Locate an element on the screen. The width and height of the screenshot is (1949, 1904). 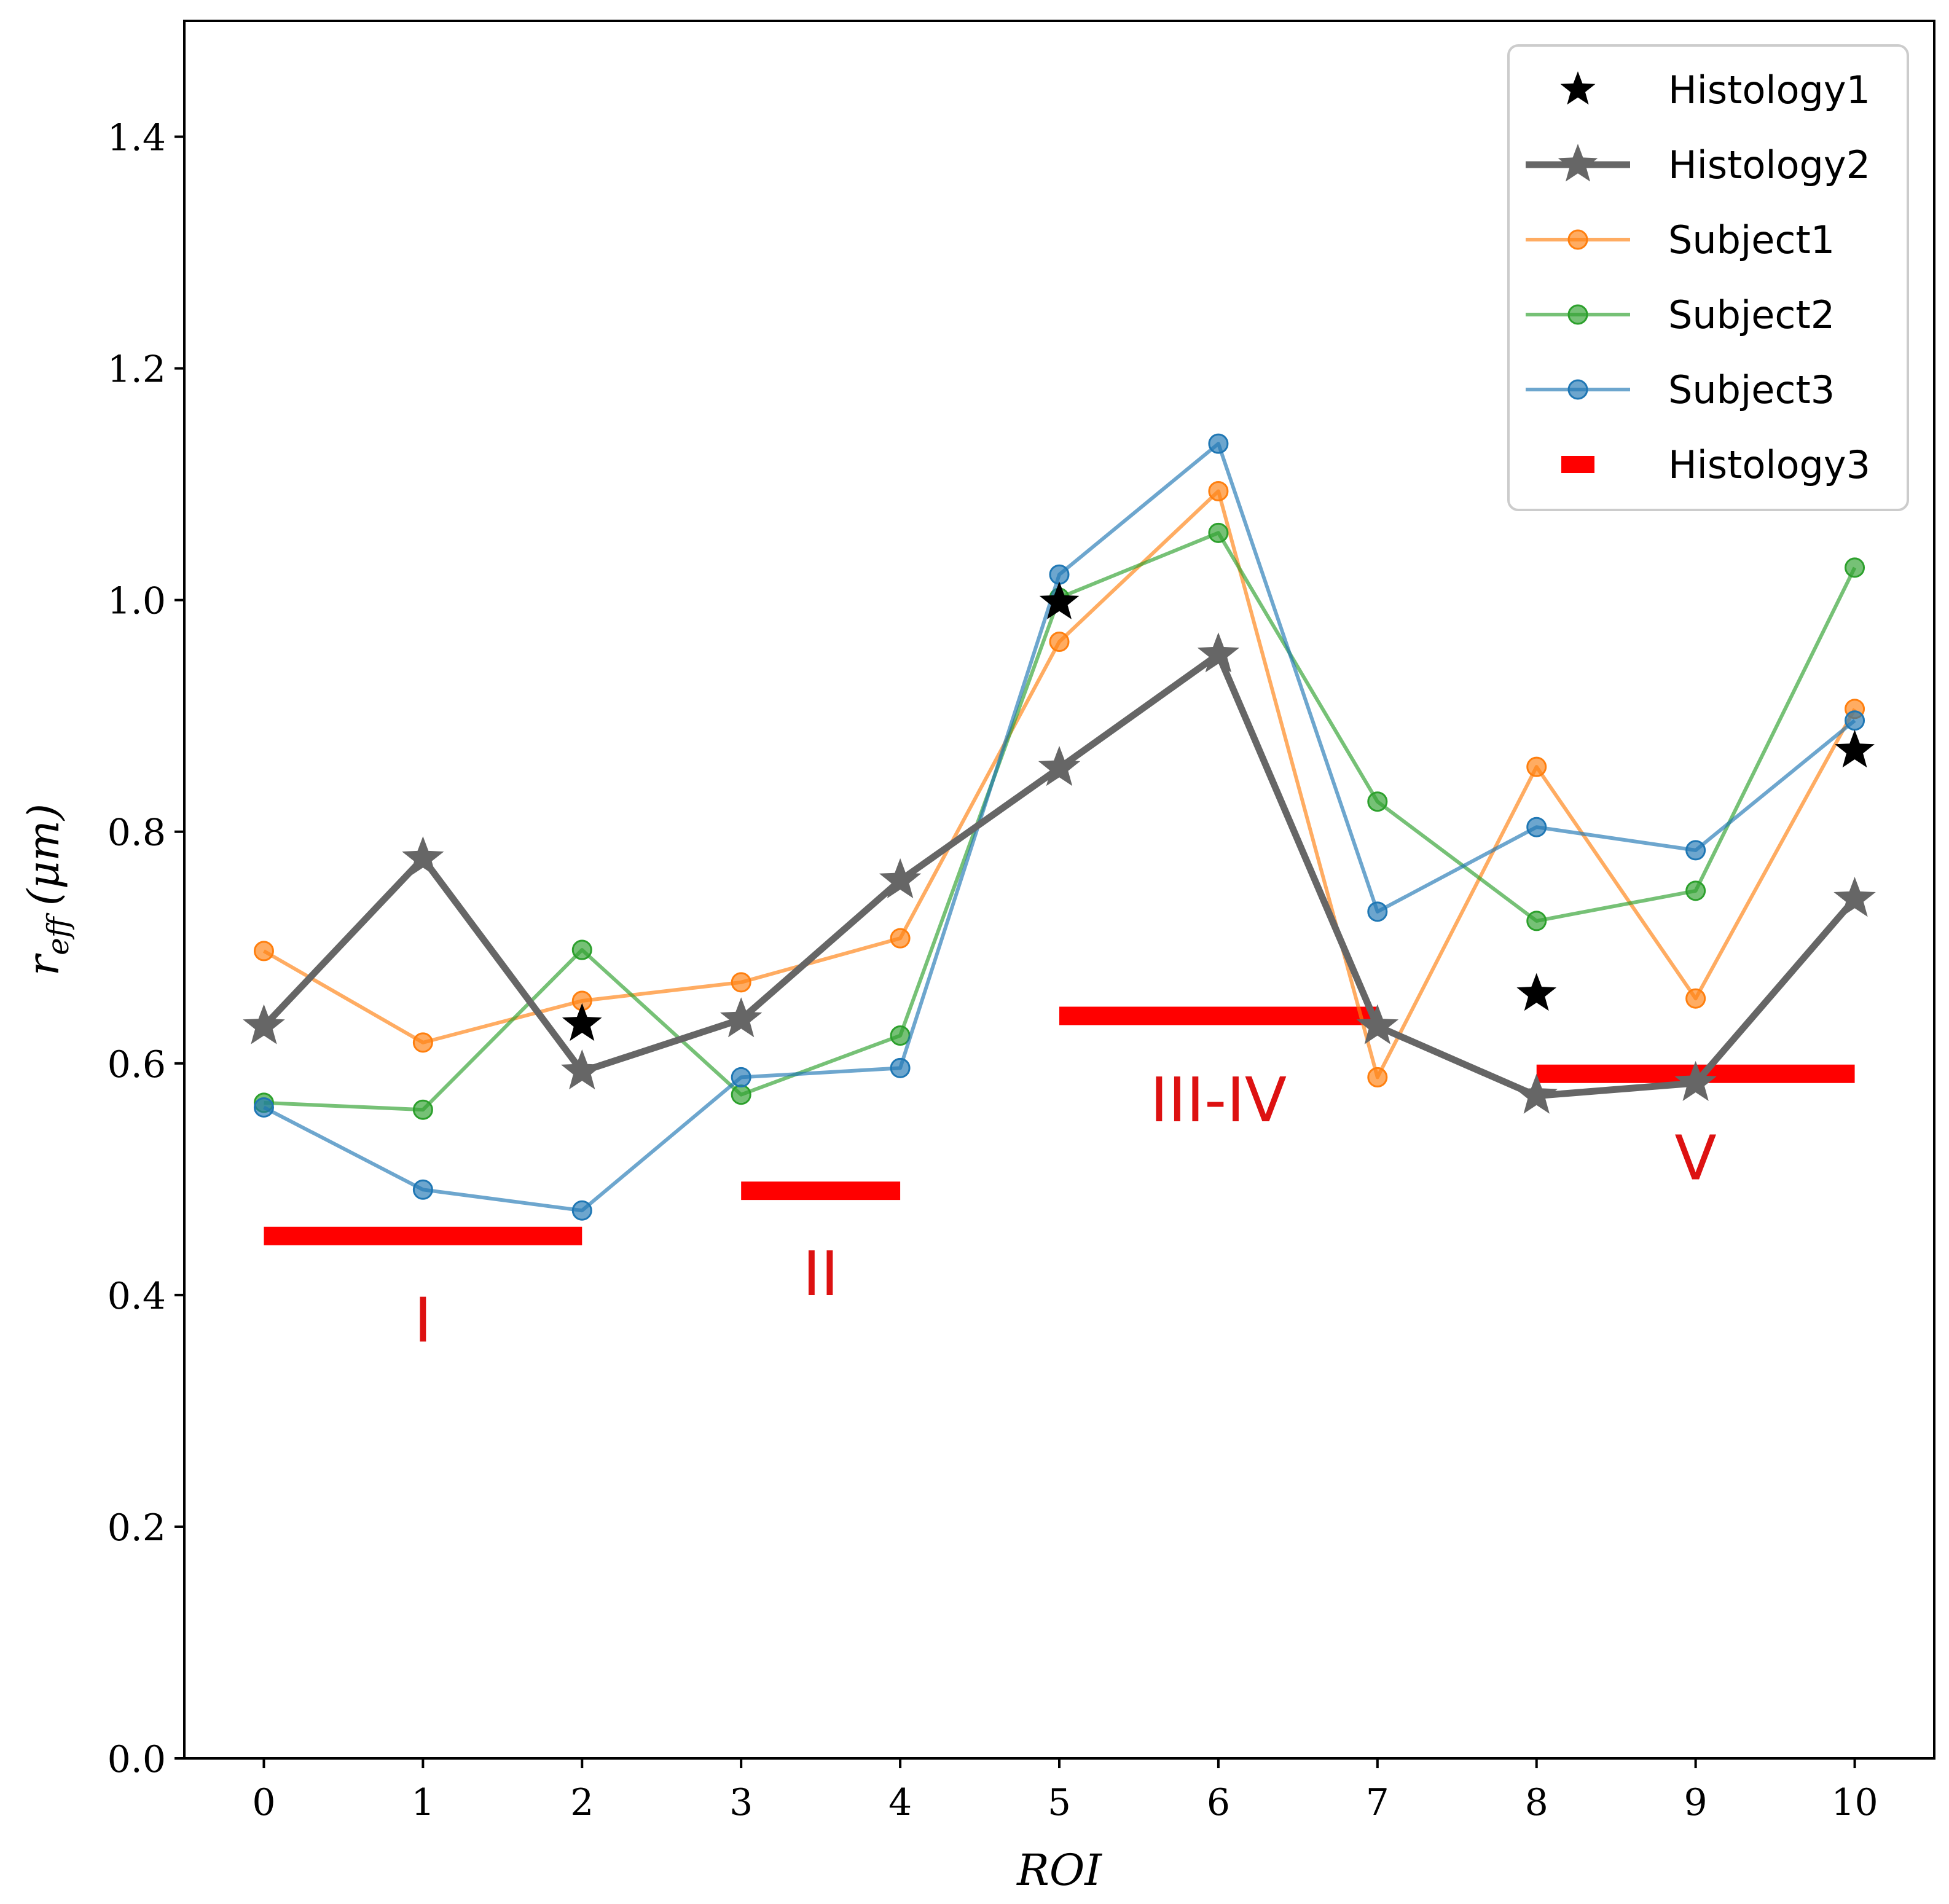
stage-label-i: I is located at coordinates (423, 1320).